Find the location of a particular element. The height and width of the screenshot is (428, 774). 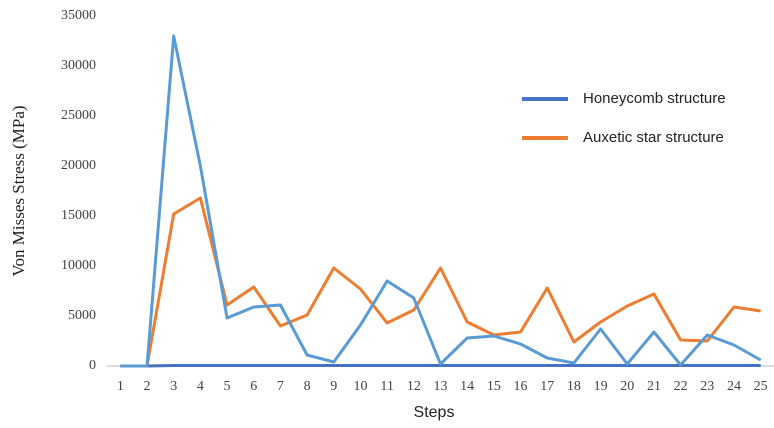

x-tick-label: 20 is located at coordinates (627, 386).